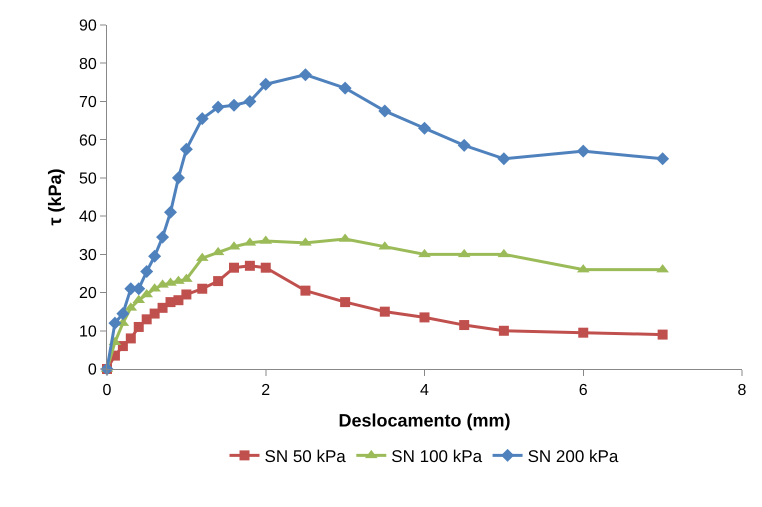  What do you see at coordinates (88, 103) in the screenshot?
I see `y-tick-label: 70` at bounding box center [88, 103].